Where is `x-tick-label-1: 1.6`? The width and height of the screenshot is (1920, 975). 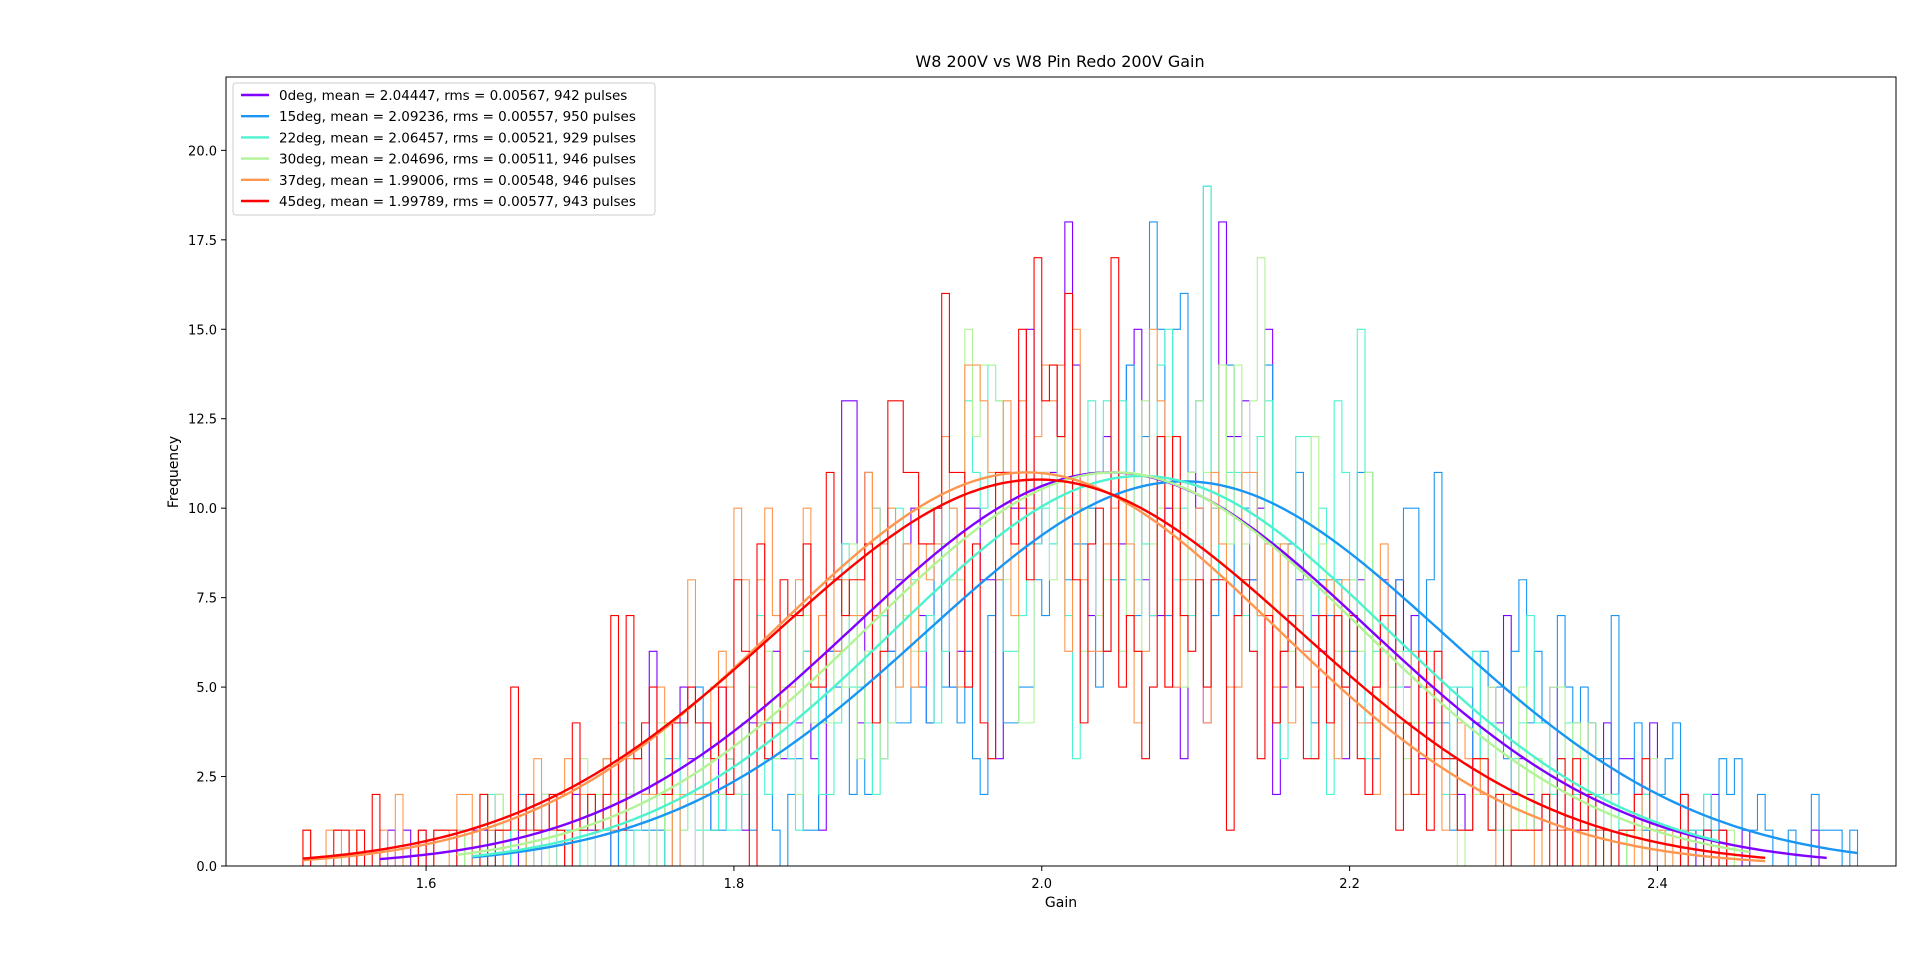
x-tick-label-1: 1.6 is located at coordinates (426, 884).